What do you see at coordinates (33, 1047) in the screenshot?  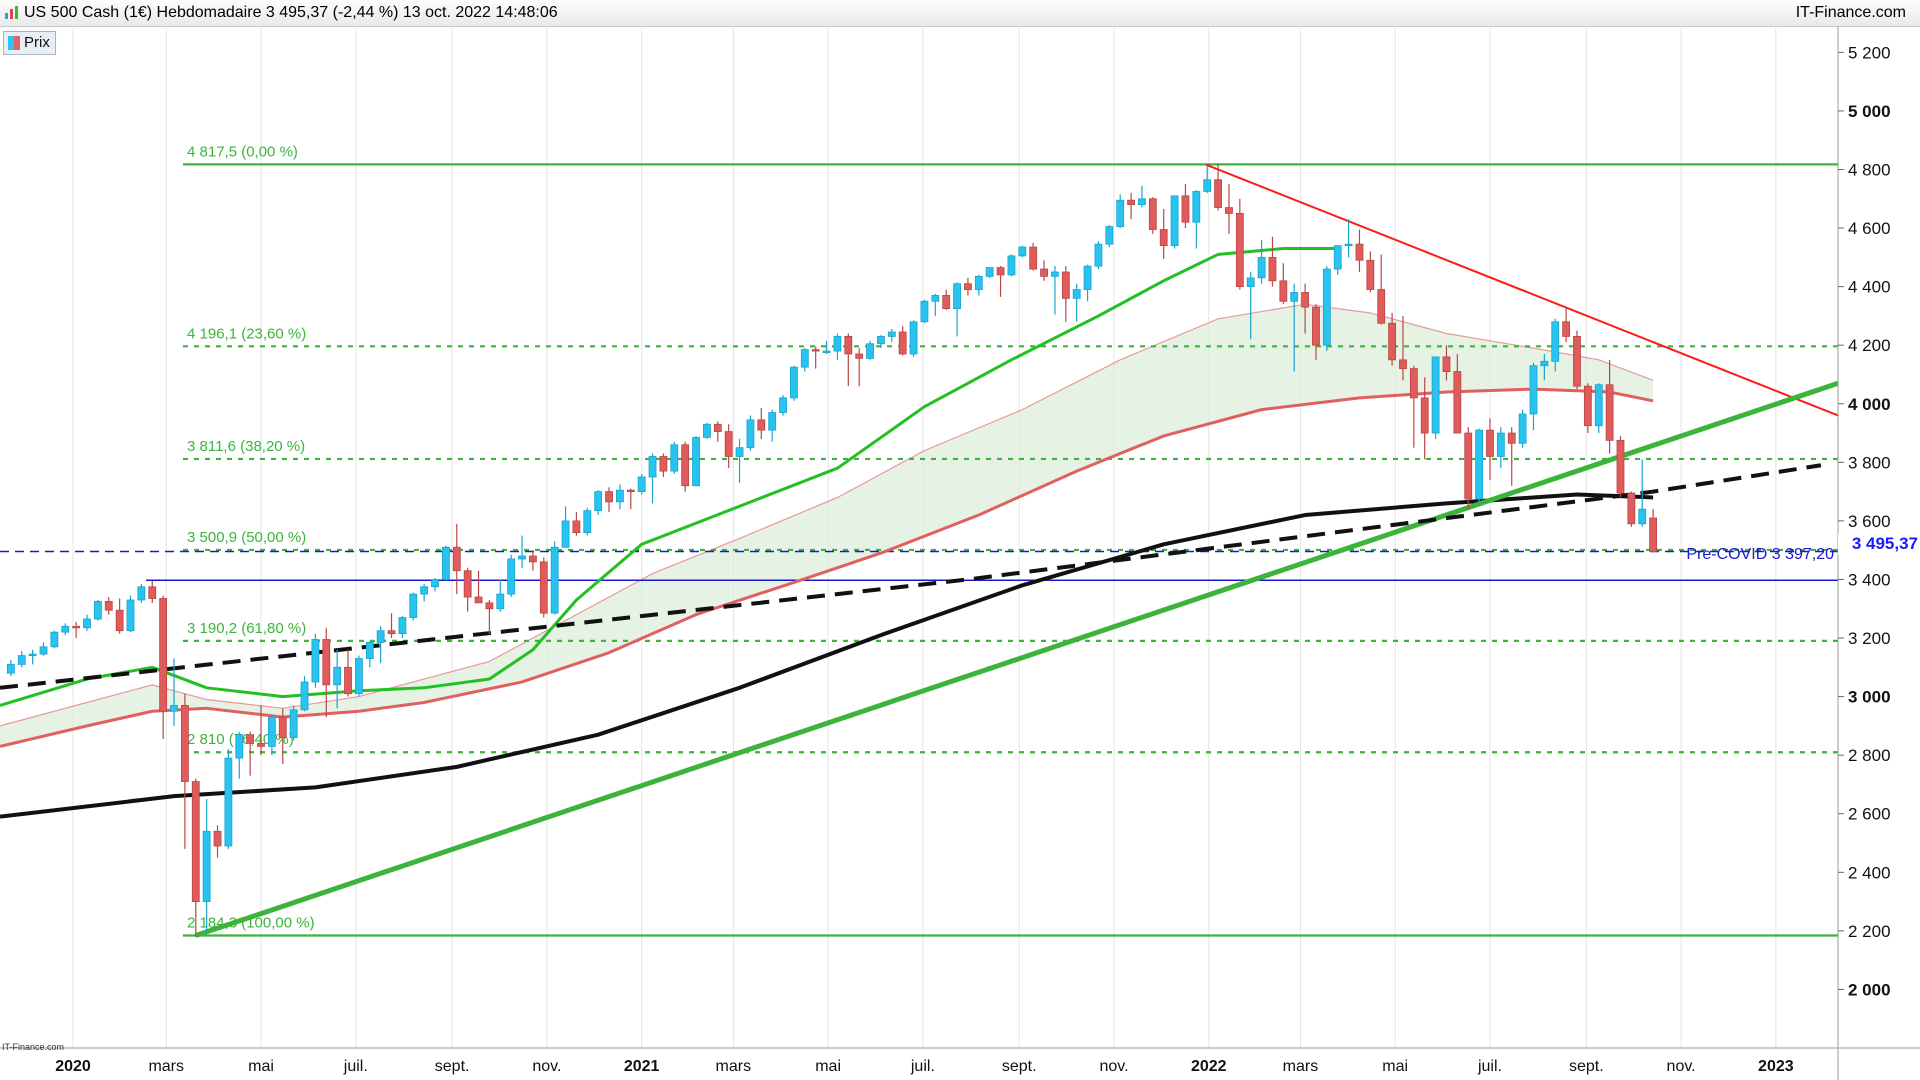 I see `watermark: IT-Finance.com` at bounding box center [33, 1047].